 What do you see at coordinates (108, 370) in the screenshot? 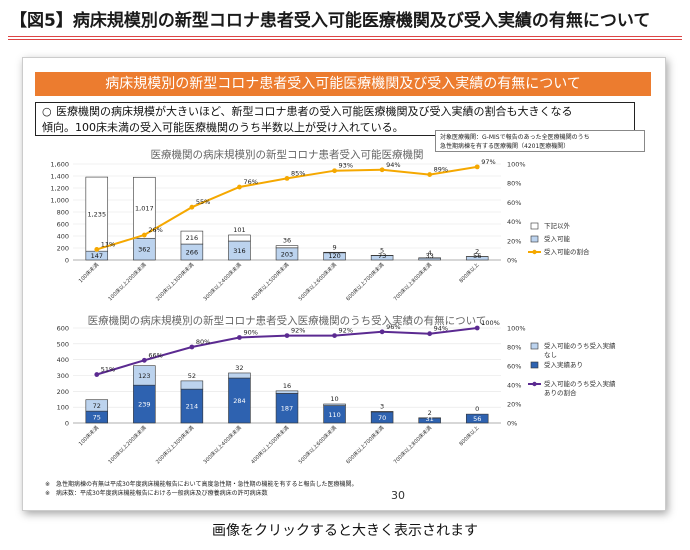
I see `ratio-label: 51%` at bounding box center [108, 370].